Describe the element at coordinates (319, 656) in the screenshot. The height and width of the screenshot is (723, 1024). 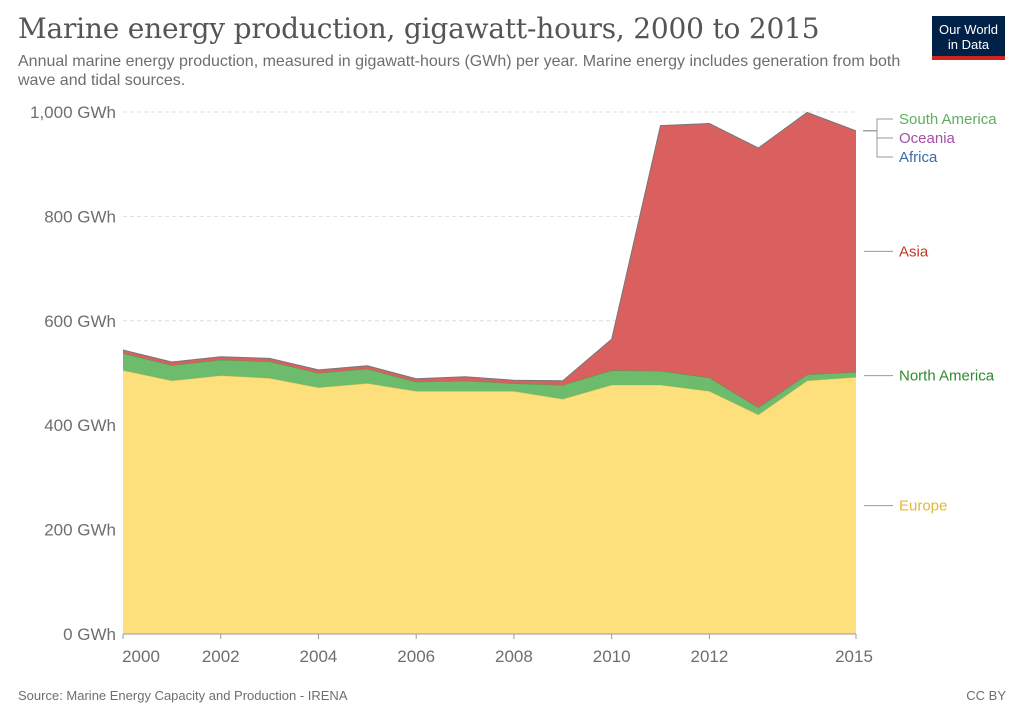
I see `x-tick-label: 2004` at that location.